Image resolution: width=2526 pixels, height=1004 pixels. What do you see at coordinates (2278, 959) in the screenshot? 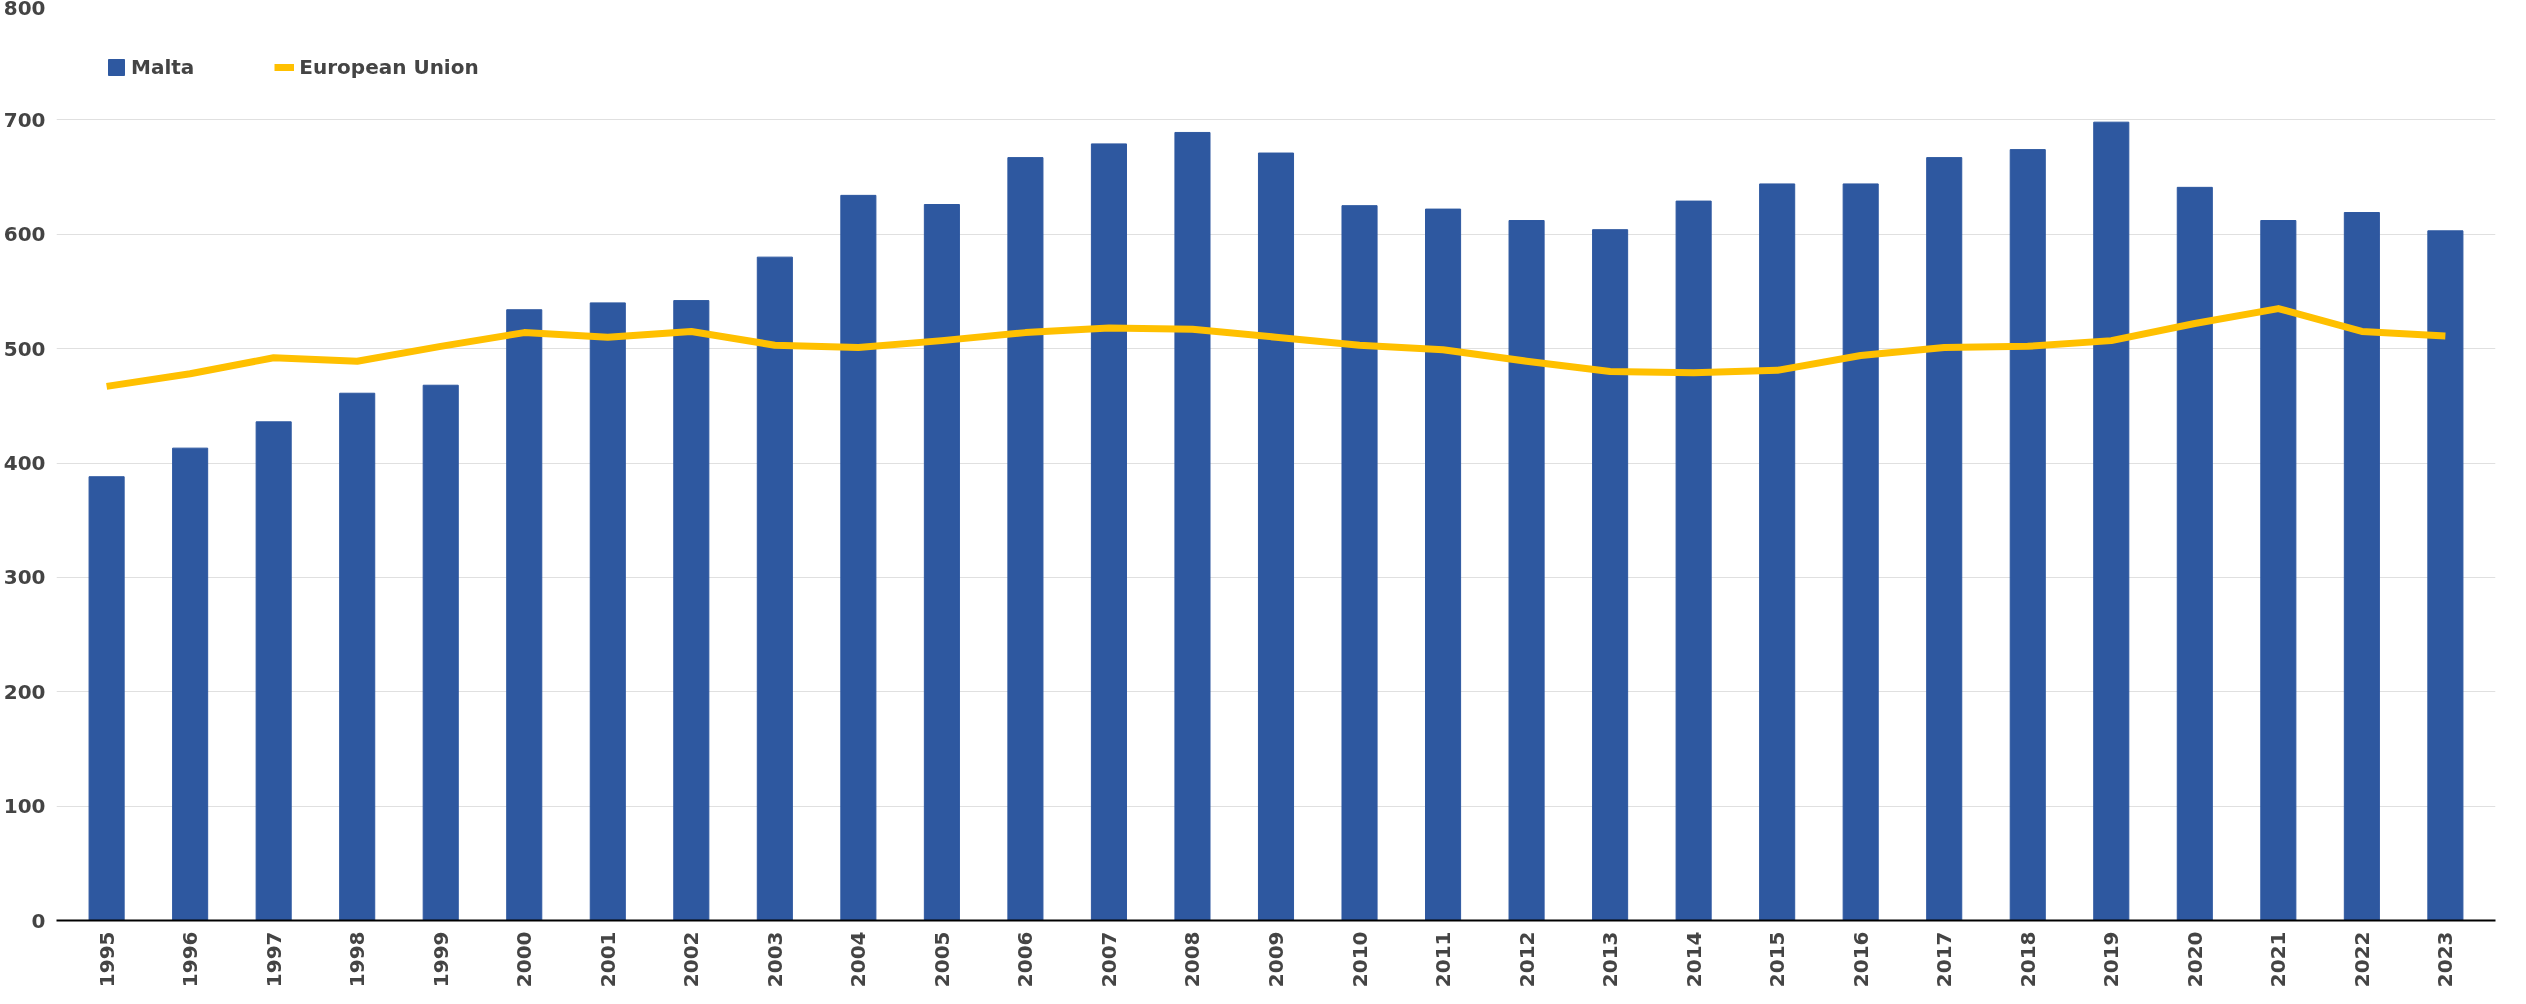
I see `x-tick-label: 2021` at bounding box center [2278, 959].